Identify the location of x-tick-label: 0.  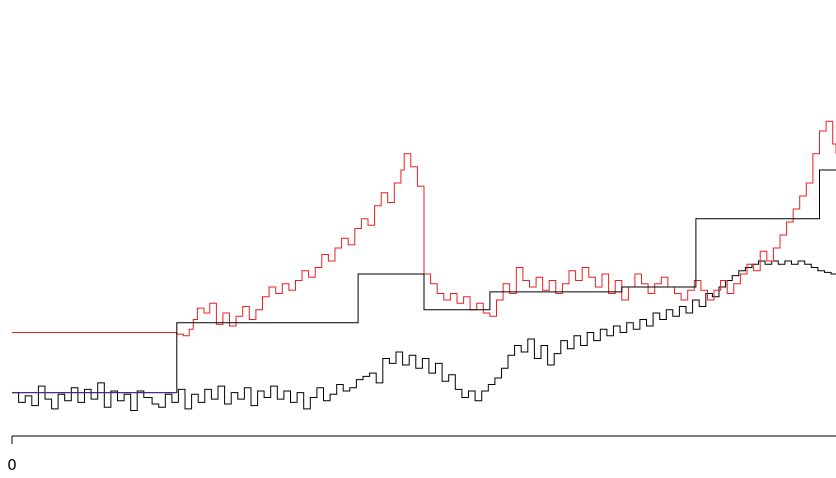
(12, 465).